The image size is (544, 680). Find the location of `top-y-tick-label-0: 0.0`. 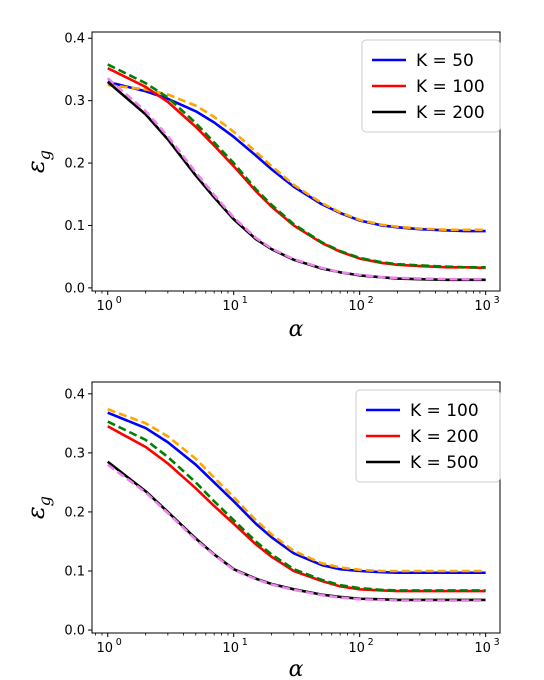

top-y-tick-label-0: 0.0 is located at coordinates (74, 288).